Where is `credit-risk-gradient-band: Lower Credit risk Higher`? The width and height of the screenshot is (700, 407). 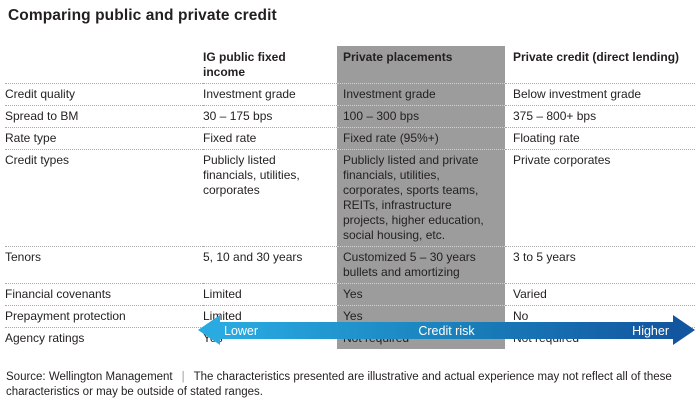
credit-risk-gradient-band: Lower Credit risk Higher is located at coordinates (446, 330).